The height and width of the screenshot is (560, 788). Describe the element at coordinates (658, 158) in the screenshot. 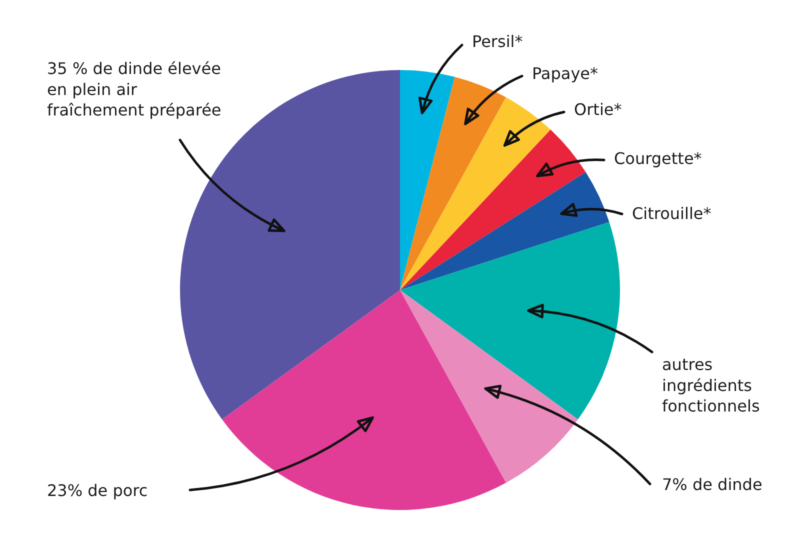

I see `slice-label: Courgette*` at that location.